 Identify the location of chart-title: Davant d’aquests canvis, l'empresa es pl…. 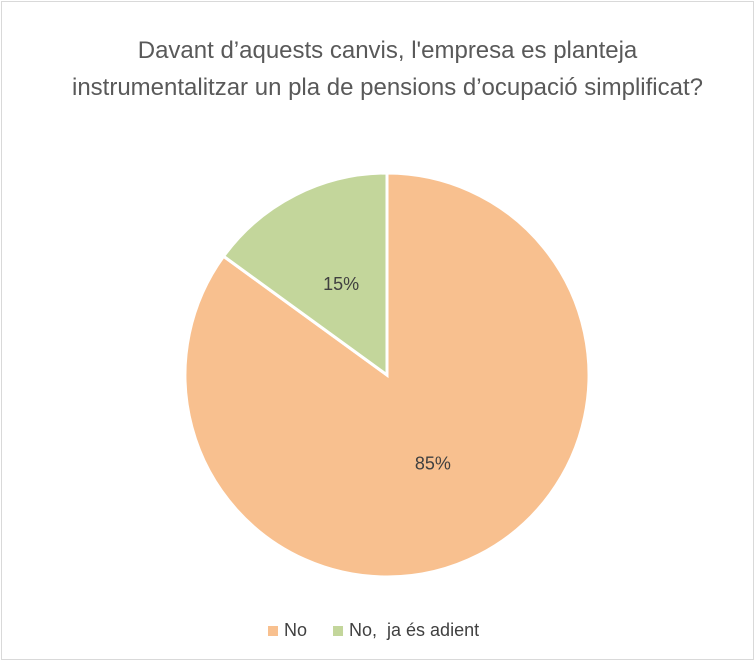
(387, 69).